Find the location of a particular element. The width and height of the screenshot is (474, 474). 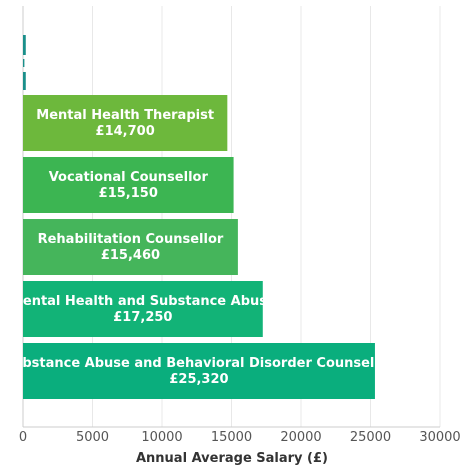

bar-label-name: Rehabilitation Counsellor is located at coordinates (131, 239).